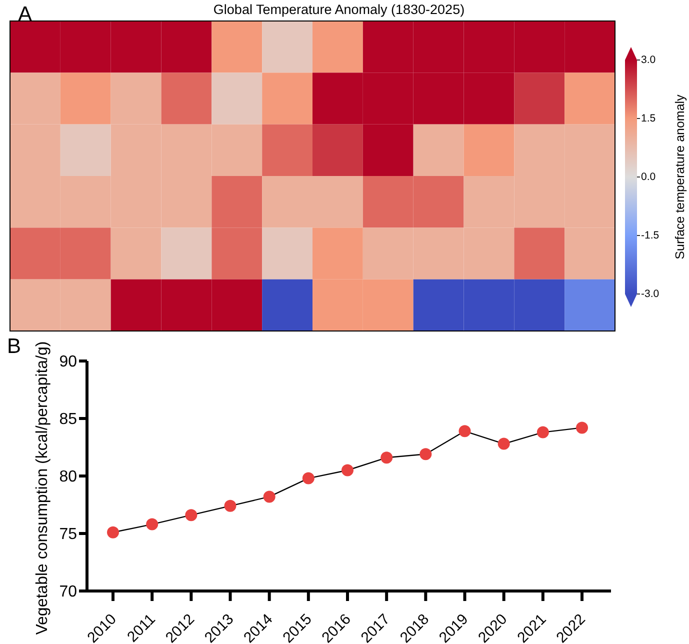 This screenshot has width=689, height=644. I want to click on color-bar-label: -1.5, so click(650, 236).